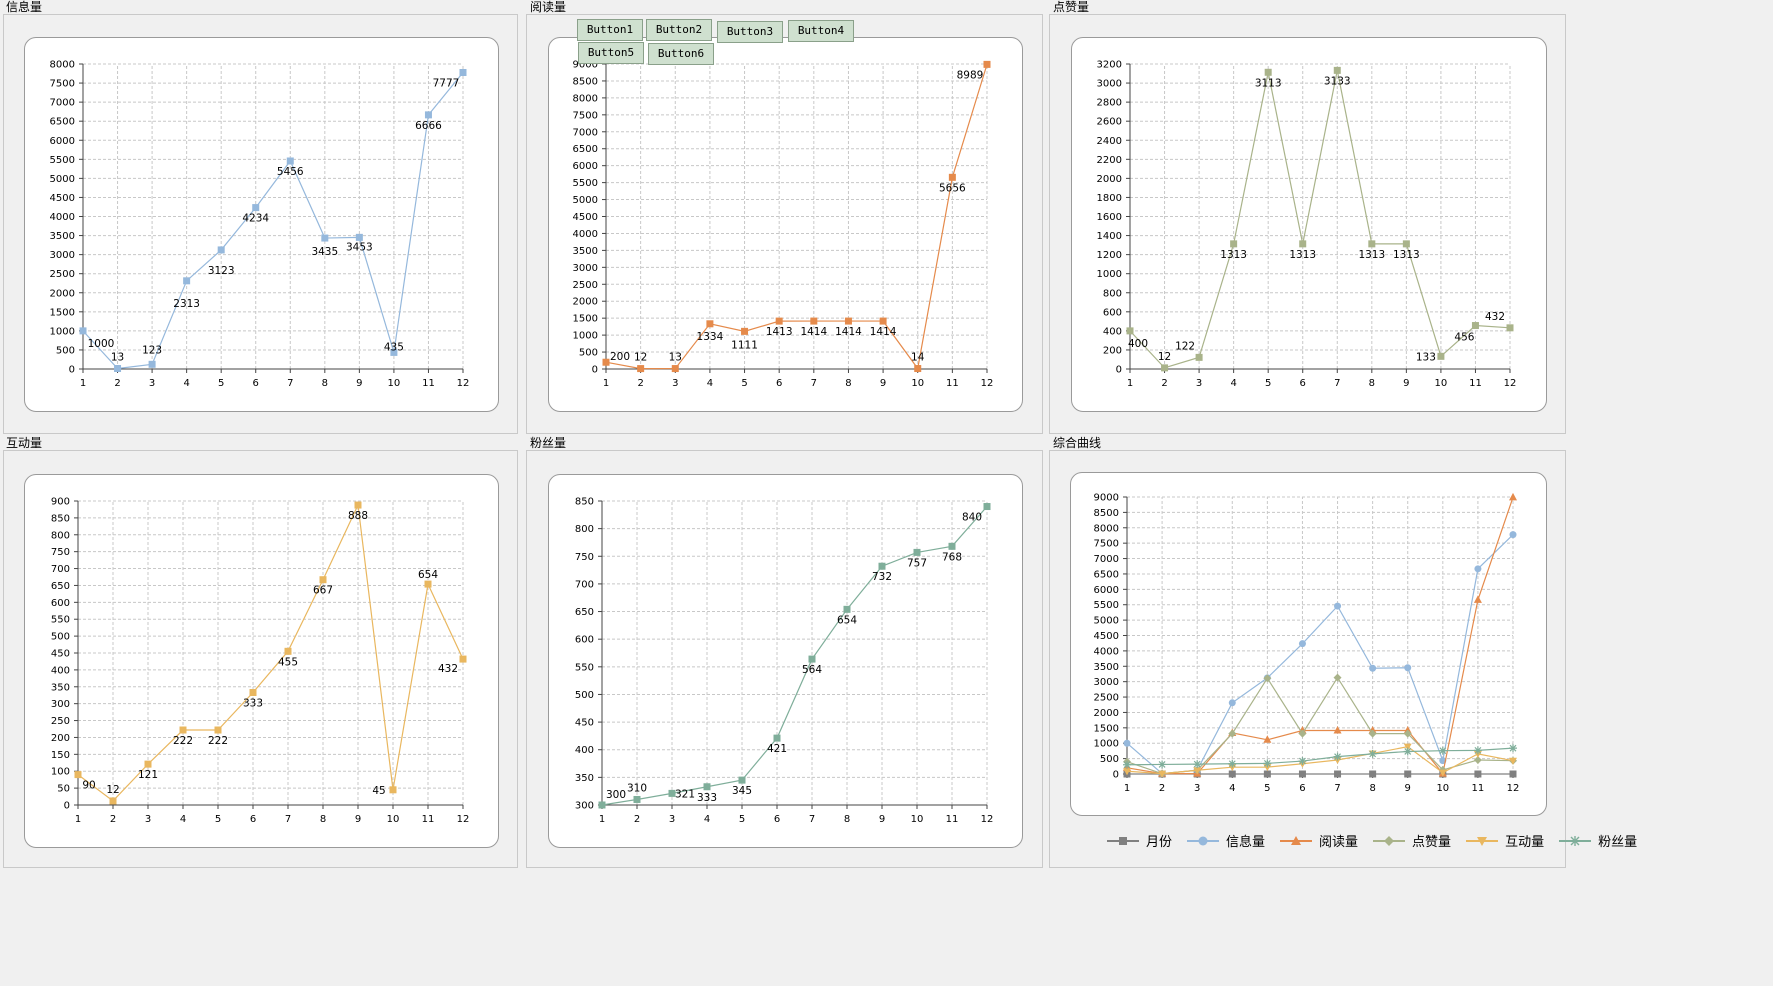 The width and height of the screenshot is (1773, 986). Describe the element at coordinates (60, 704) in the screenshot. I see `chart4-ytick-label: 300` at that location.